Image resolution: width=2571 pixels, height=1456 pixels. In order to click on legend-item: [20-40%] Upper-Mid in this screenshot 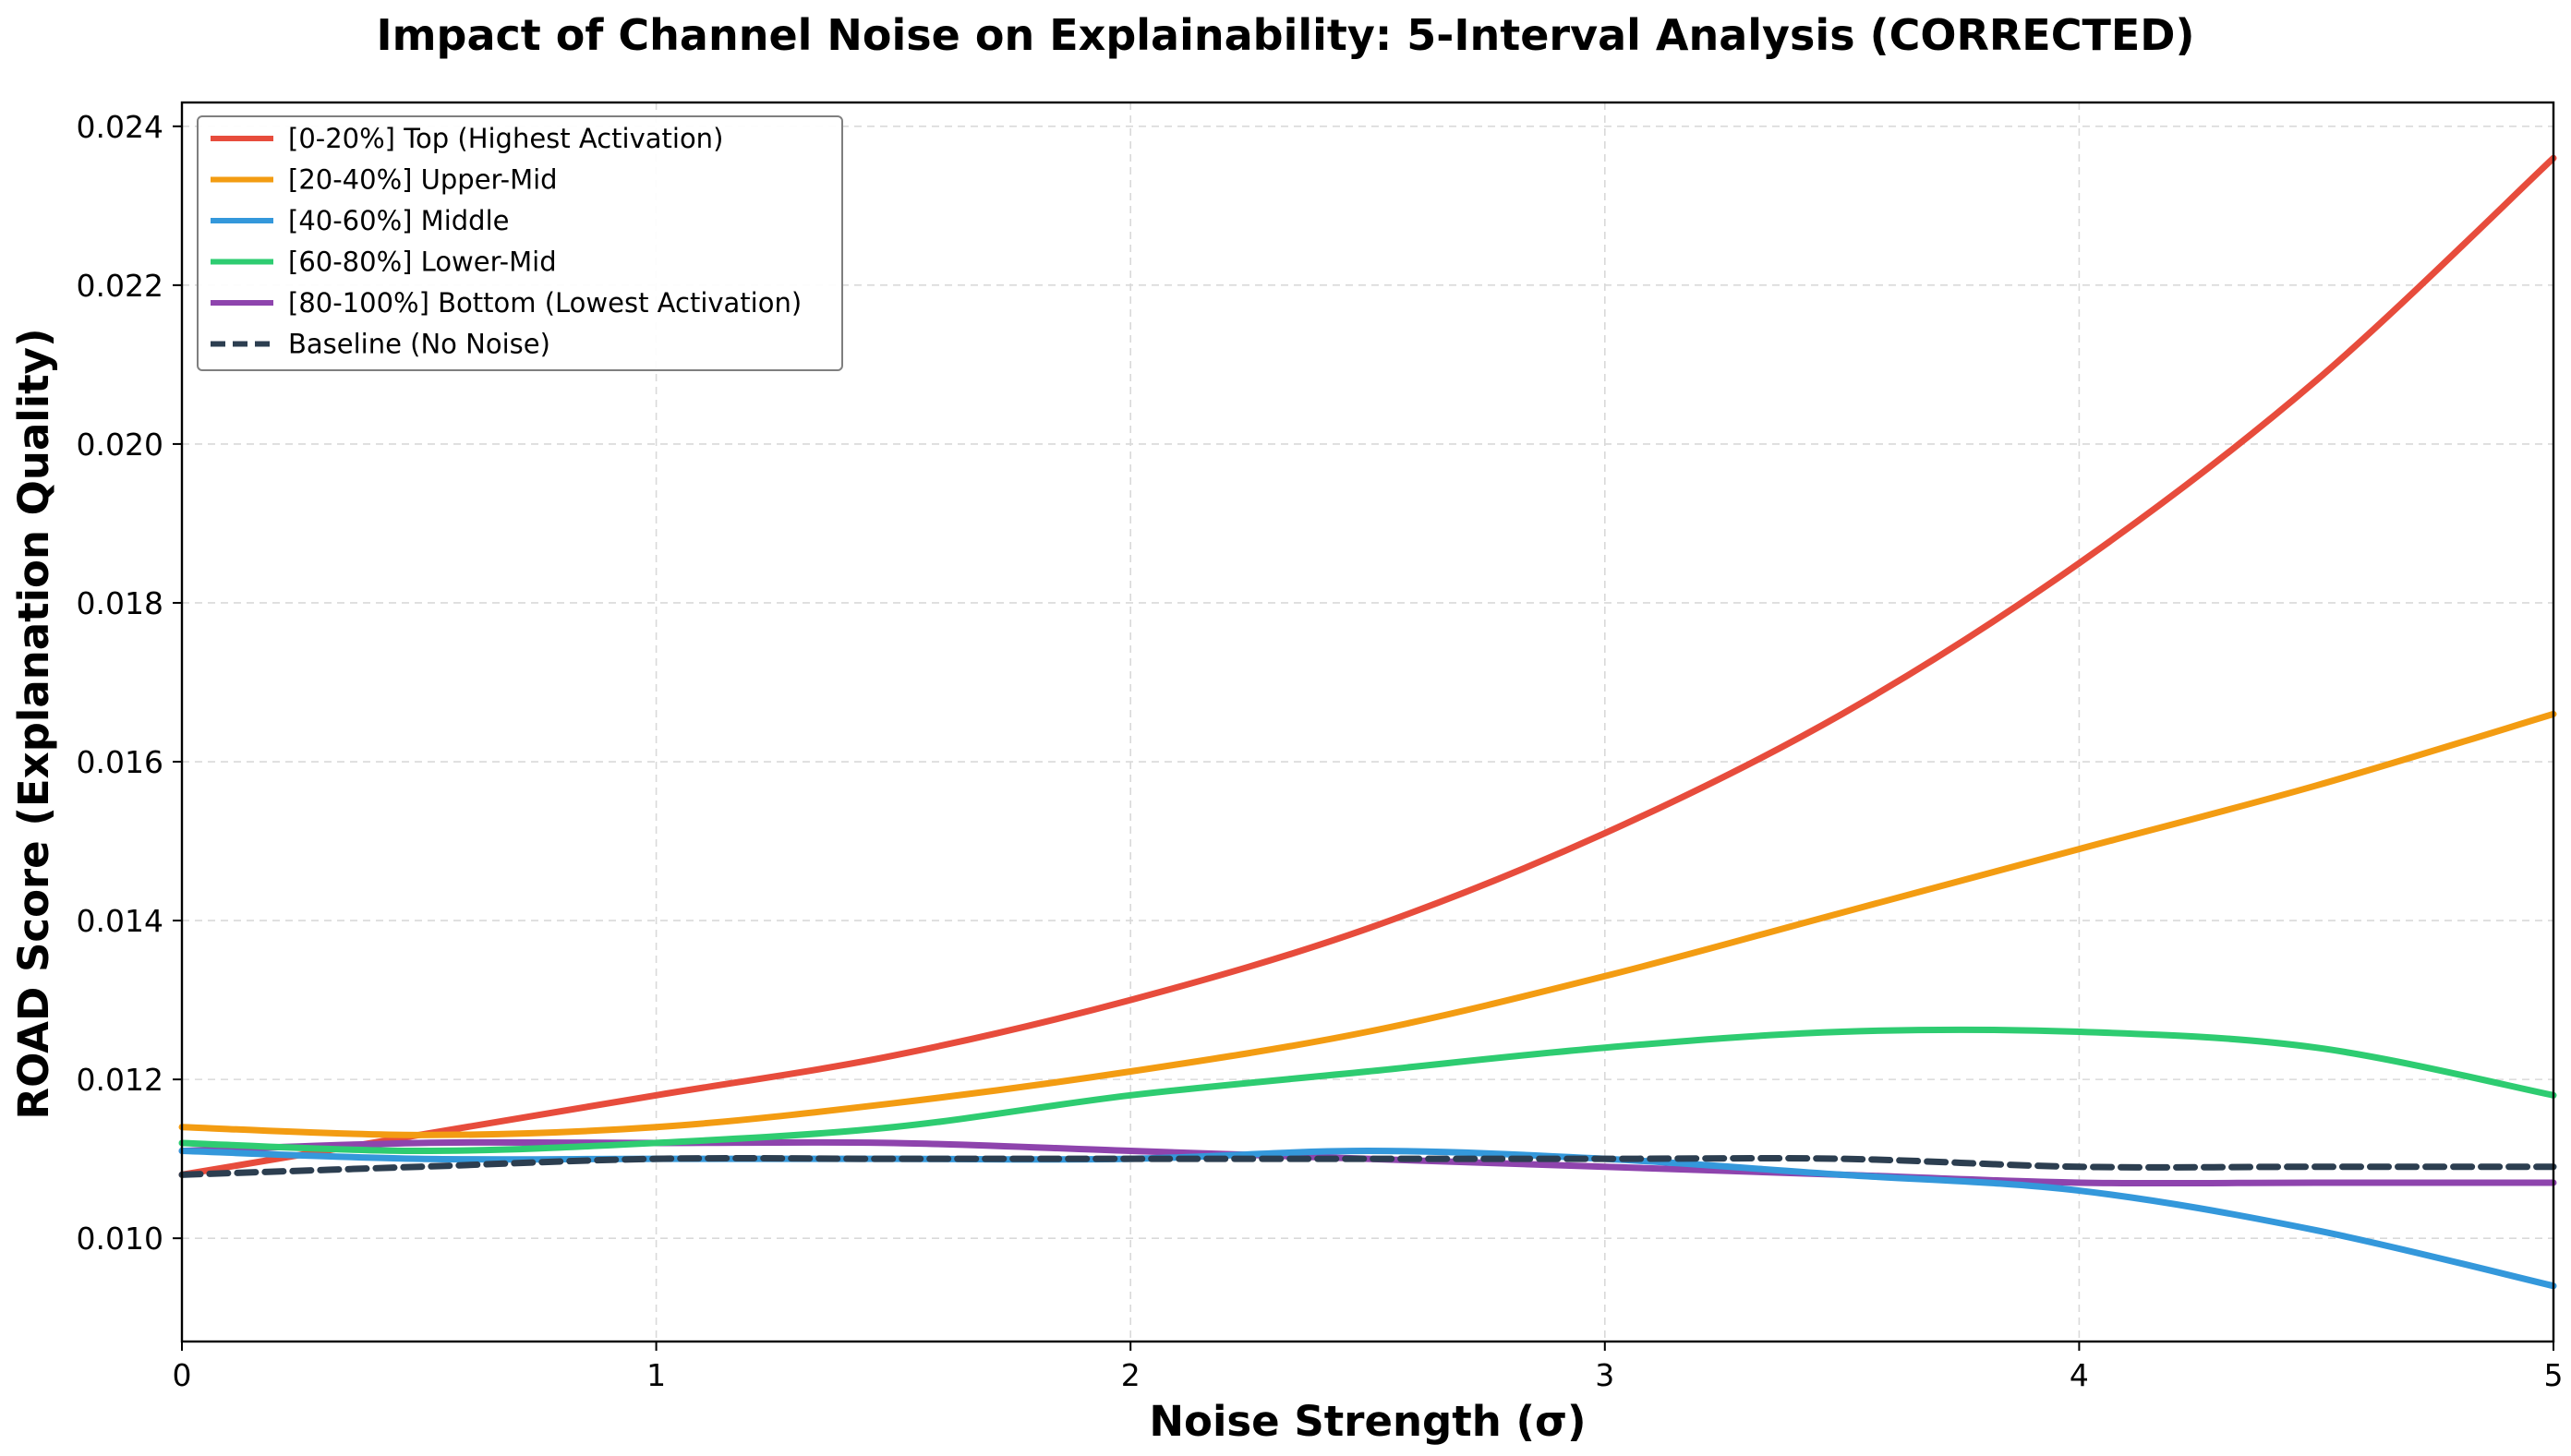, I will do `click(384, 180)`.